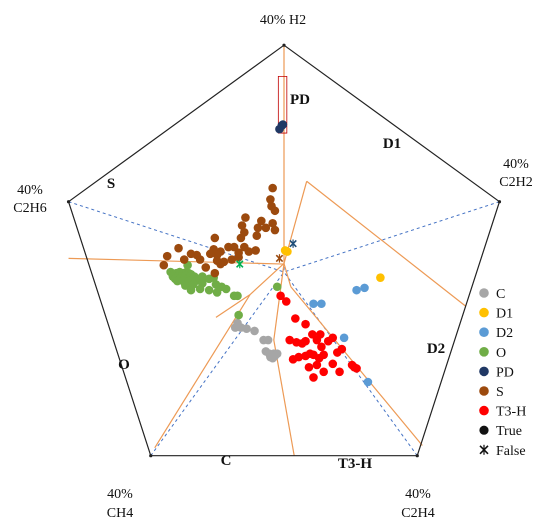  What do you see at coordinates (392, 144) in the screenshot?
I see `zone-label-d1: D1` at bounding box center [392, 144].